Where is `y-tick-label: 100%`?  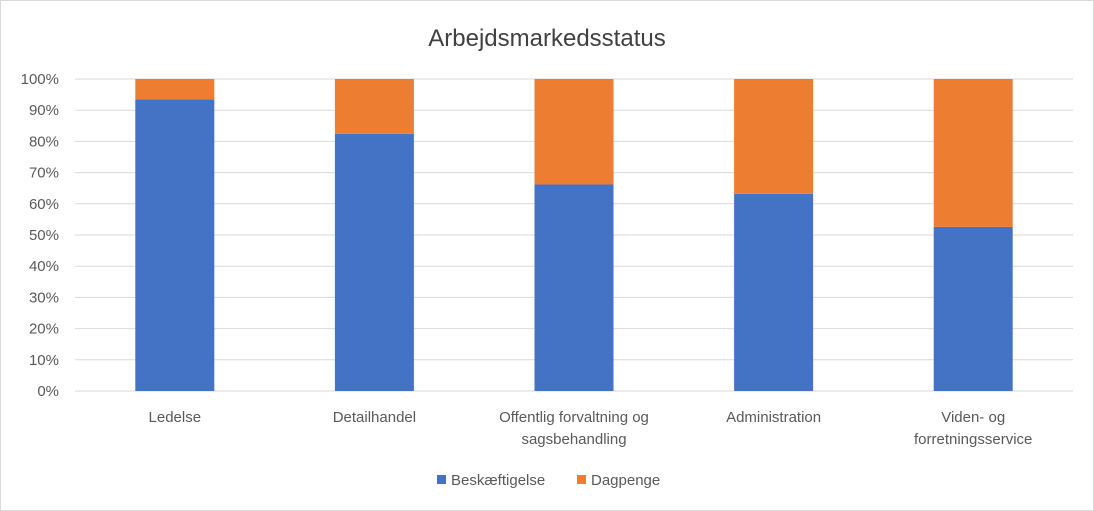 y-tick-label: 100% is located at coordinates (40, 79).